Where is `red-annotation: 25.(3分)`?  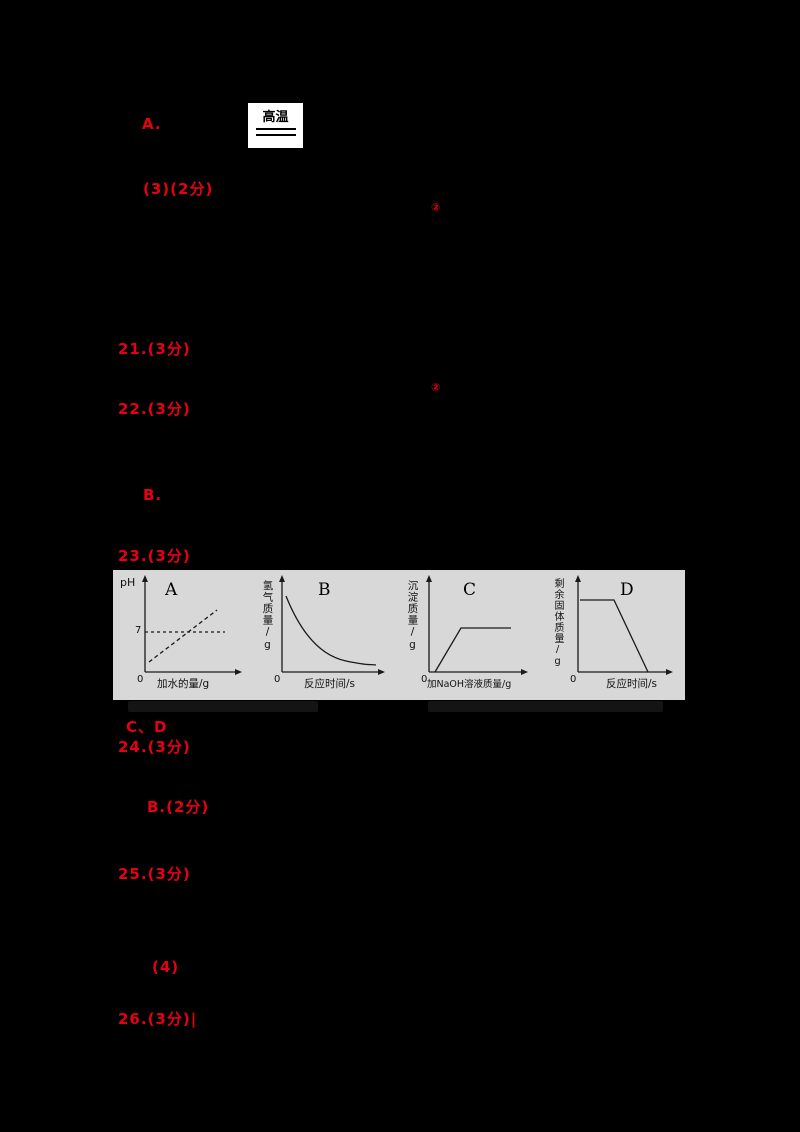 red-annotation: 25.(3分) is located at coordinates (154, 874).